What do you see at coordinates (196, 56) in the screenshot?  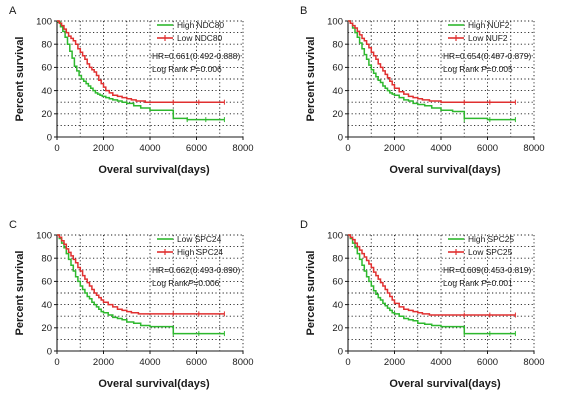 I see `hr-annotation: HR=0.661(0.492-0.888)` at bounding box center [196, 56].